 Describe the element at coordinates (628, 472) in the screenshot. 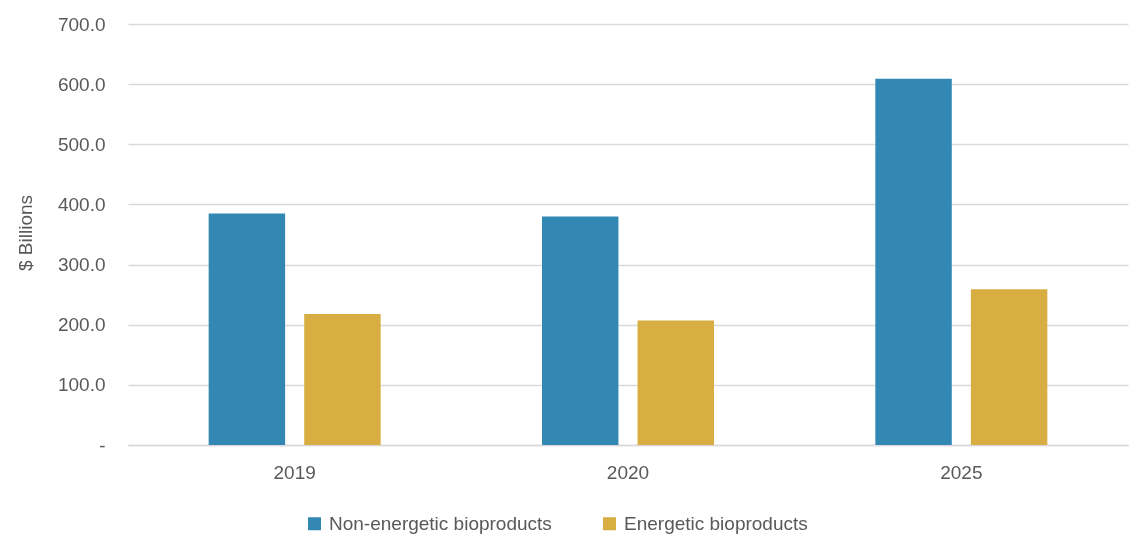

I see `x-tick-label: 2020` at that location.